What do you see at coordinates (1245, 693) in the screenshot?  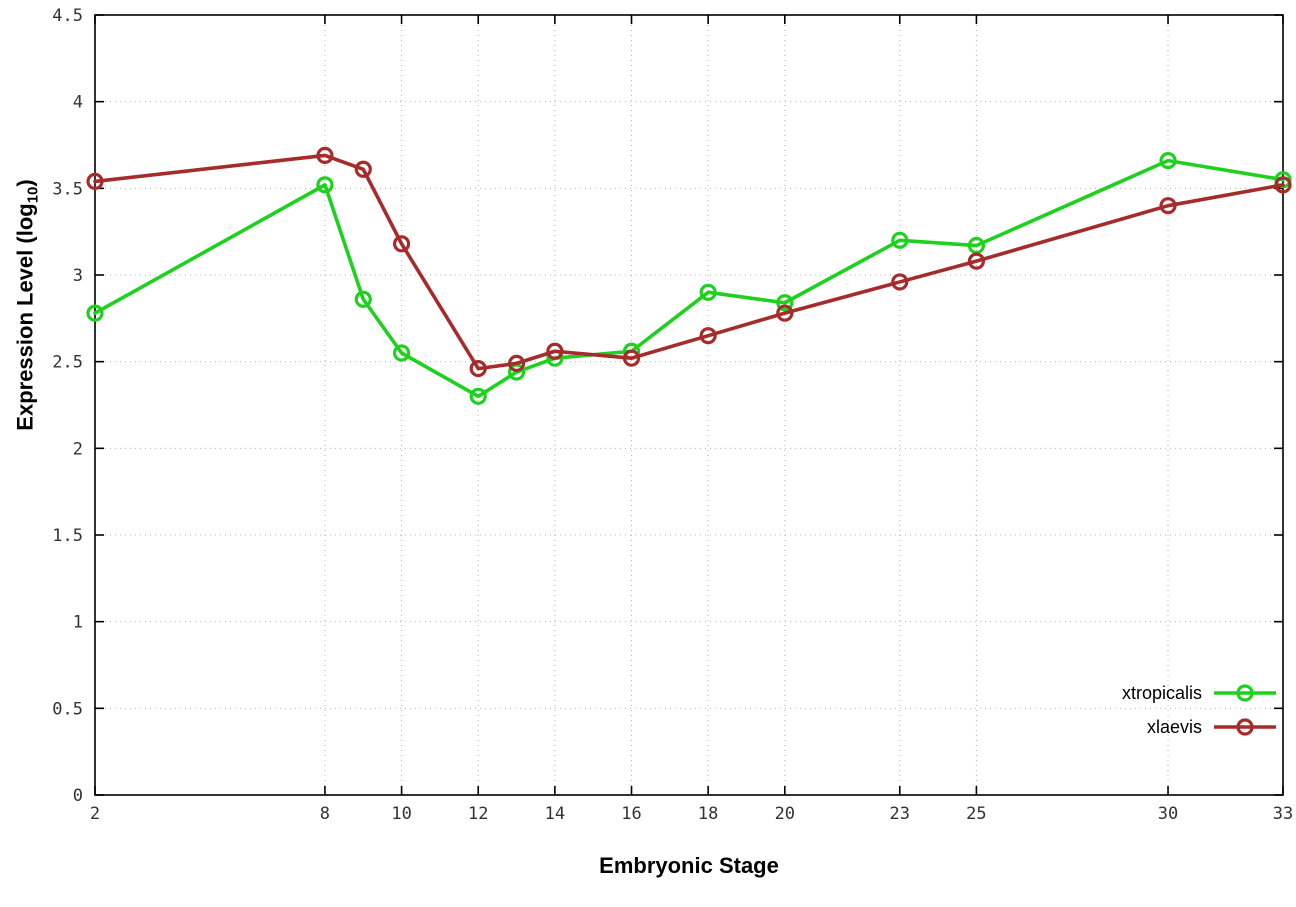 I see `legend-marker-xtropicalis` at bounding box center [1245, 693].